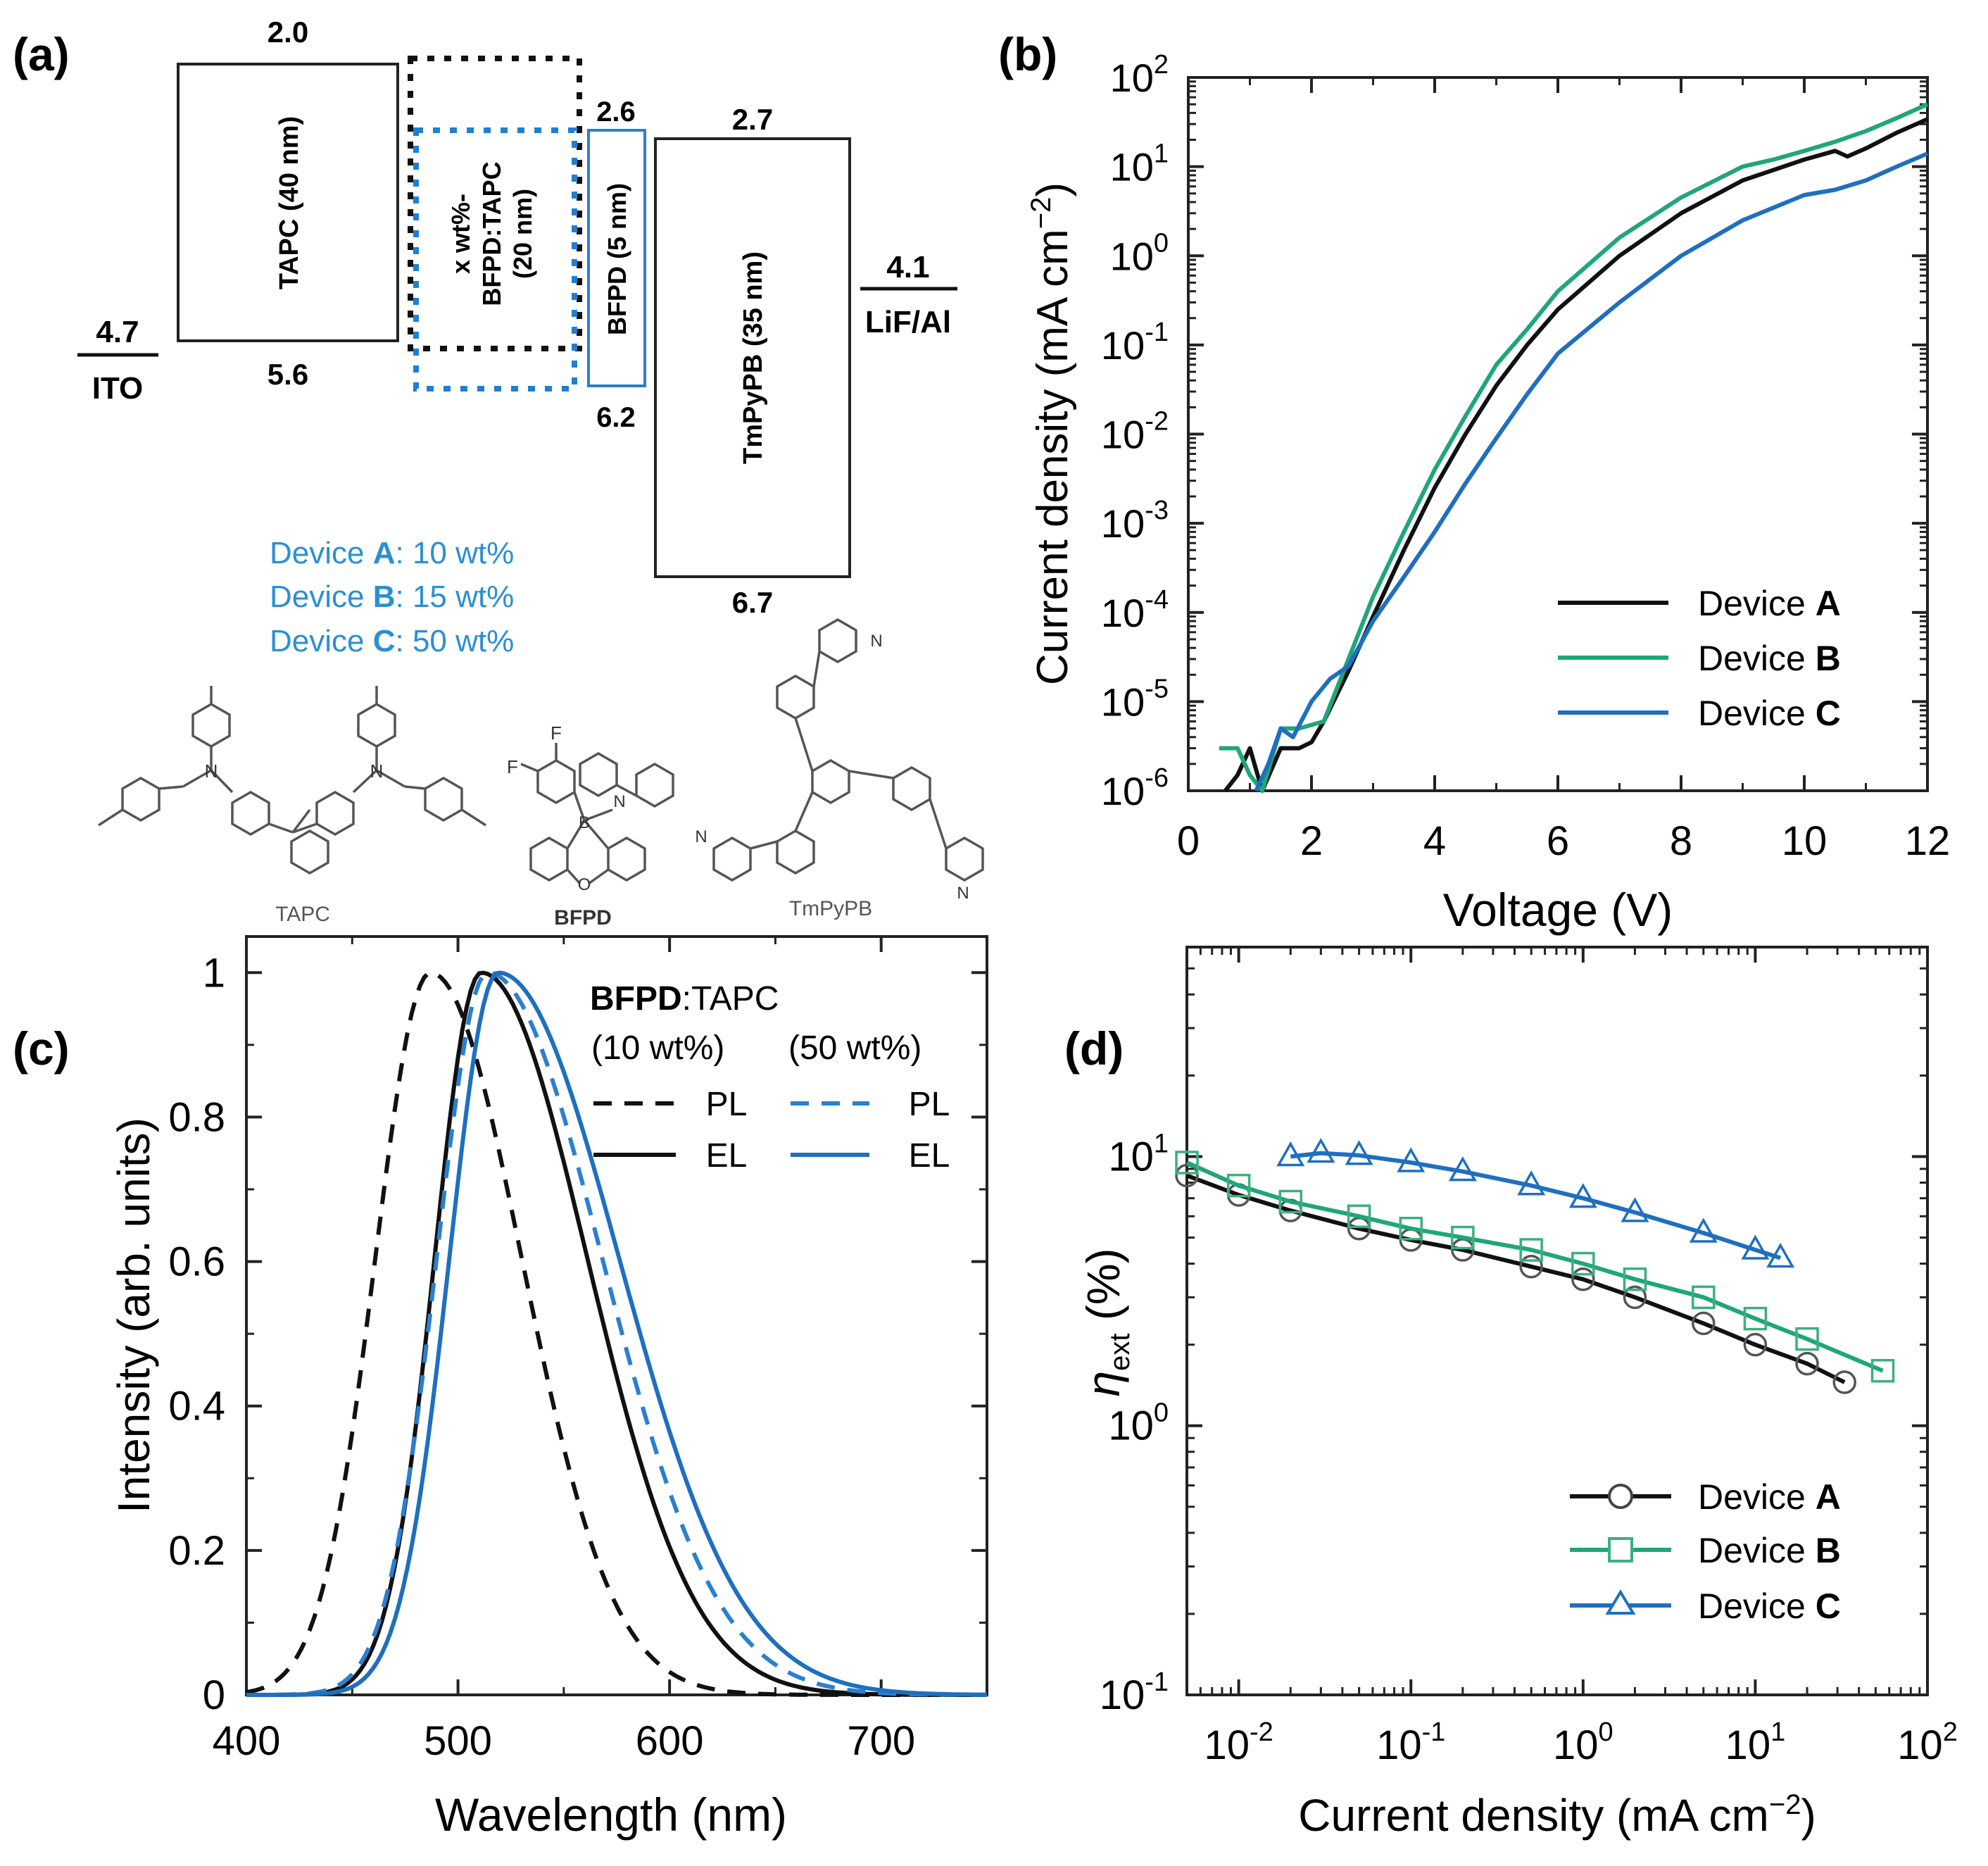 This screenshot has width=1988, height=1866. I want to click on tapc-n-left: N, so click(211, 771).